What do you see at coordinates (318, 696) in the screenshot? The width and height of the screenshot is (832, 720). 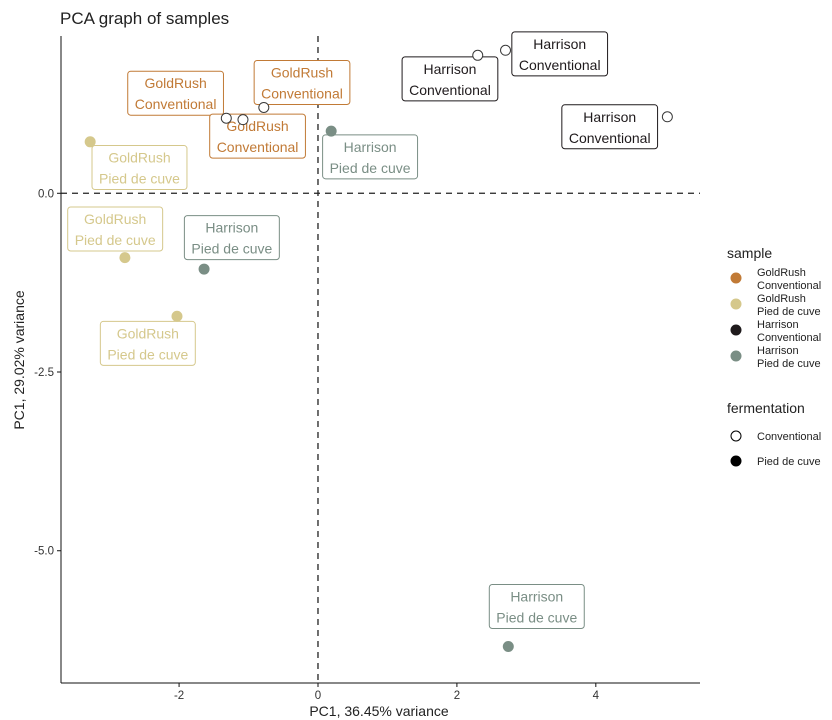 I see `x-tick-label: 0` at bounding box center [318, 696].